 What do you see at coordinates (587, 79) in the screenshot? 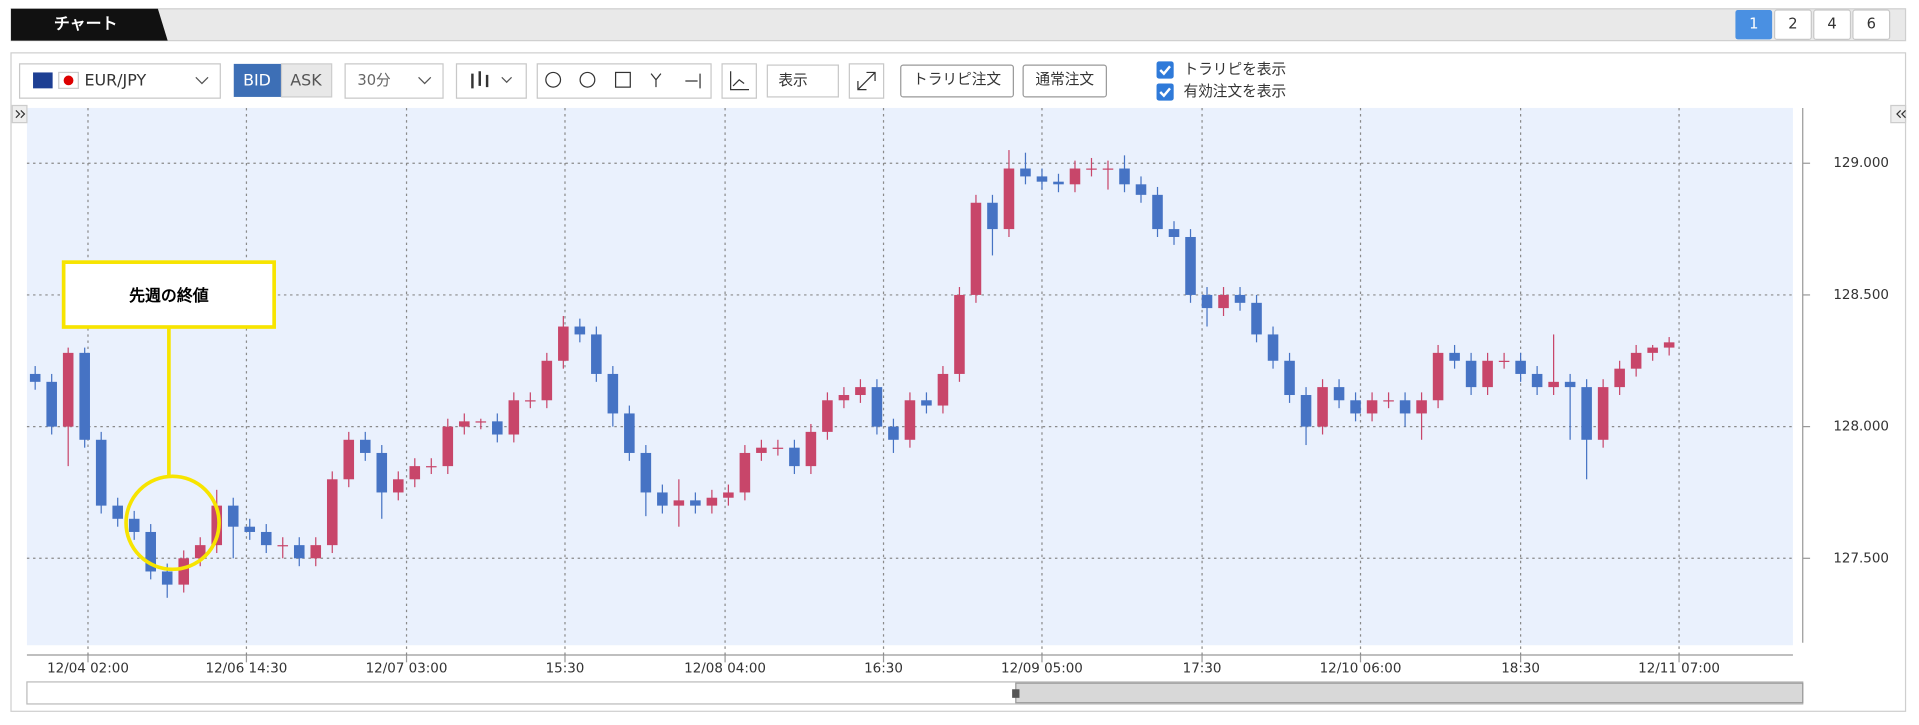
I see `zoom-out-icon` at bounding box center [587, 79].